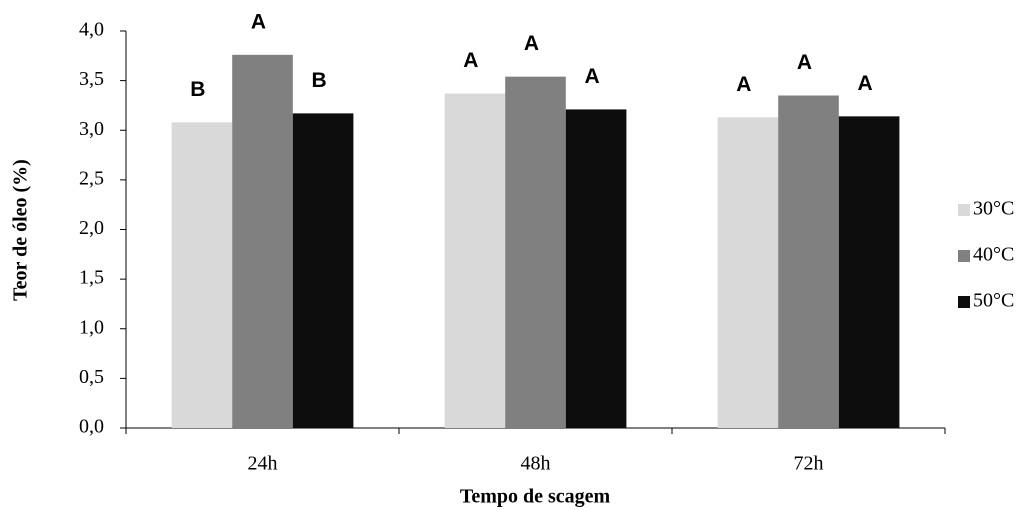  What do you see at coordinates (993, 255) in the screenshot?
I see `legend-label: 40°C` at bounding box center [993, 255].